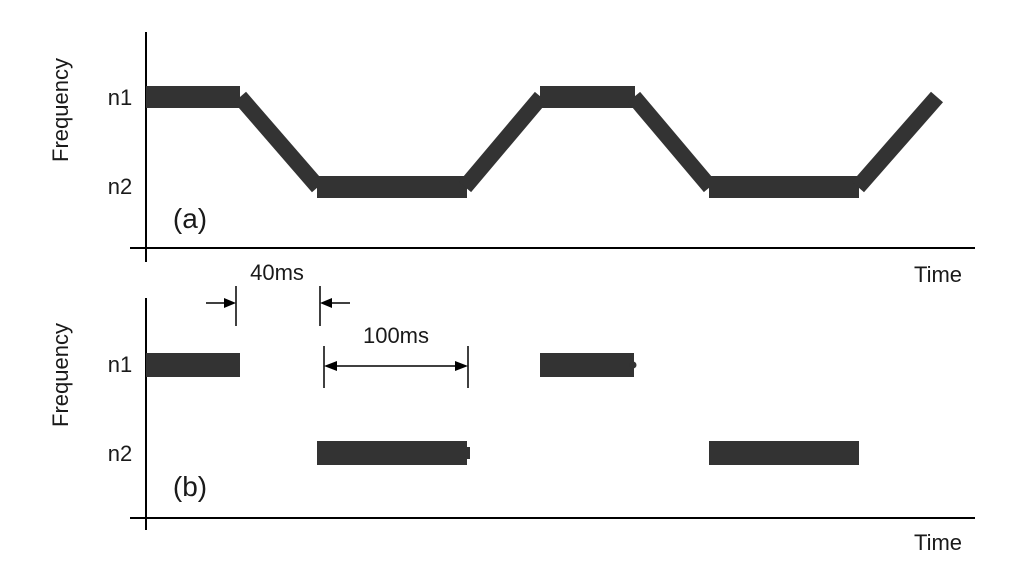 The width and height of the screenshot is (1015, 564). I want to click on gap-left-arrowhead, so click(230, 303).